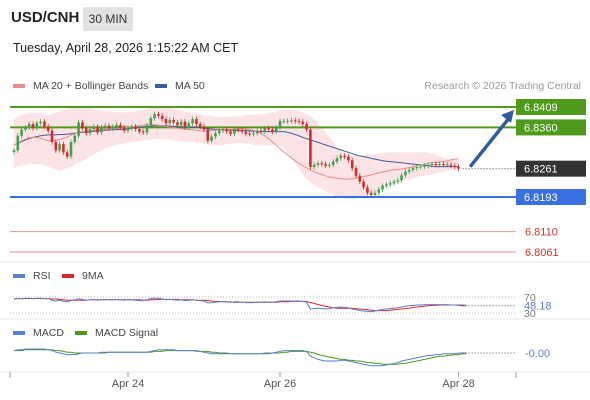  I want to click on legend-rsi-ma-swatch, so click(68, 276).